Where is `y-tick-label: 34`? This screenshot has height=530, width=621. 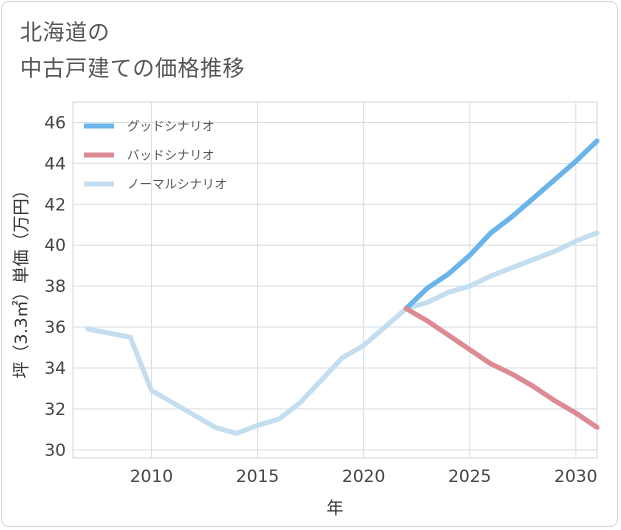 y-tick-label: 34 is located at coordinates (55, 369).